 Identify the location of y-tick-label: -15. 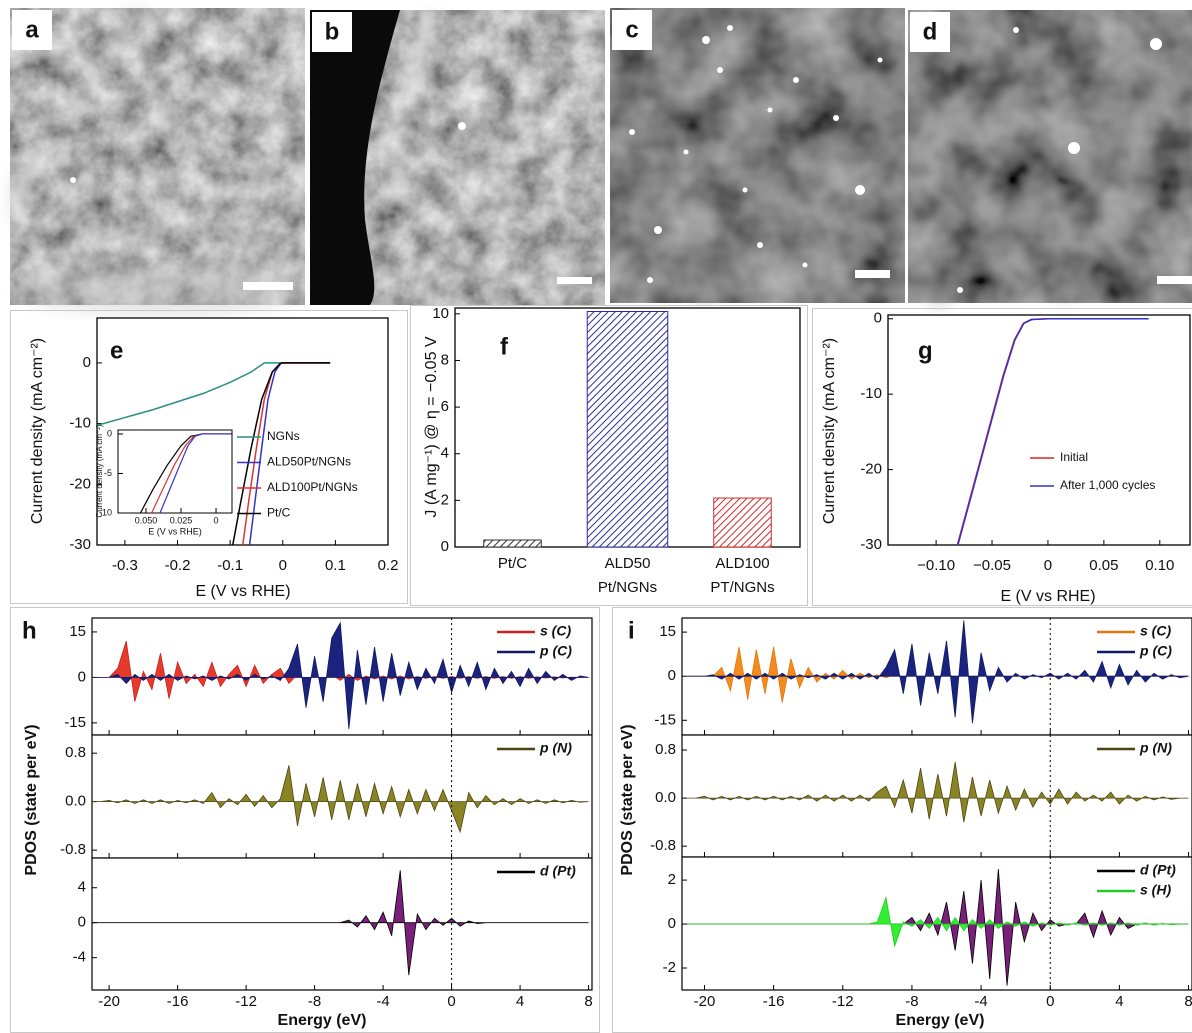
(75, 722).